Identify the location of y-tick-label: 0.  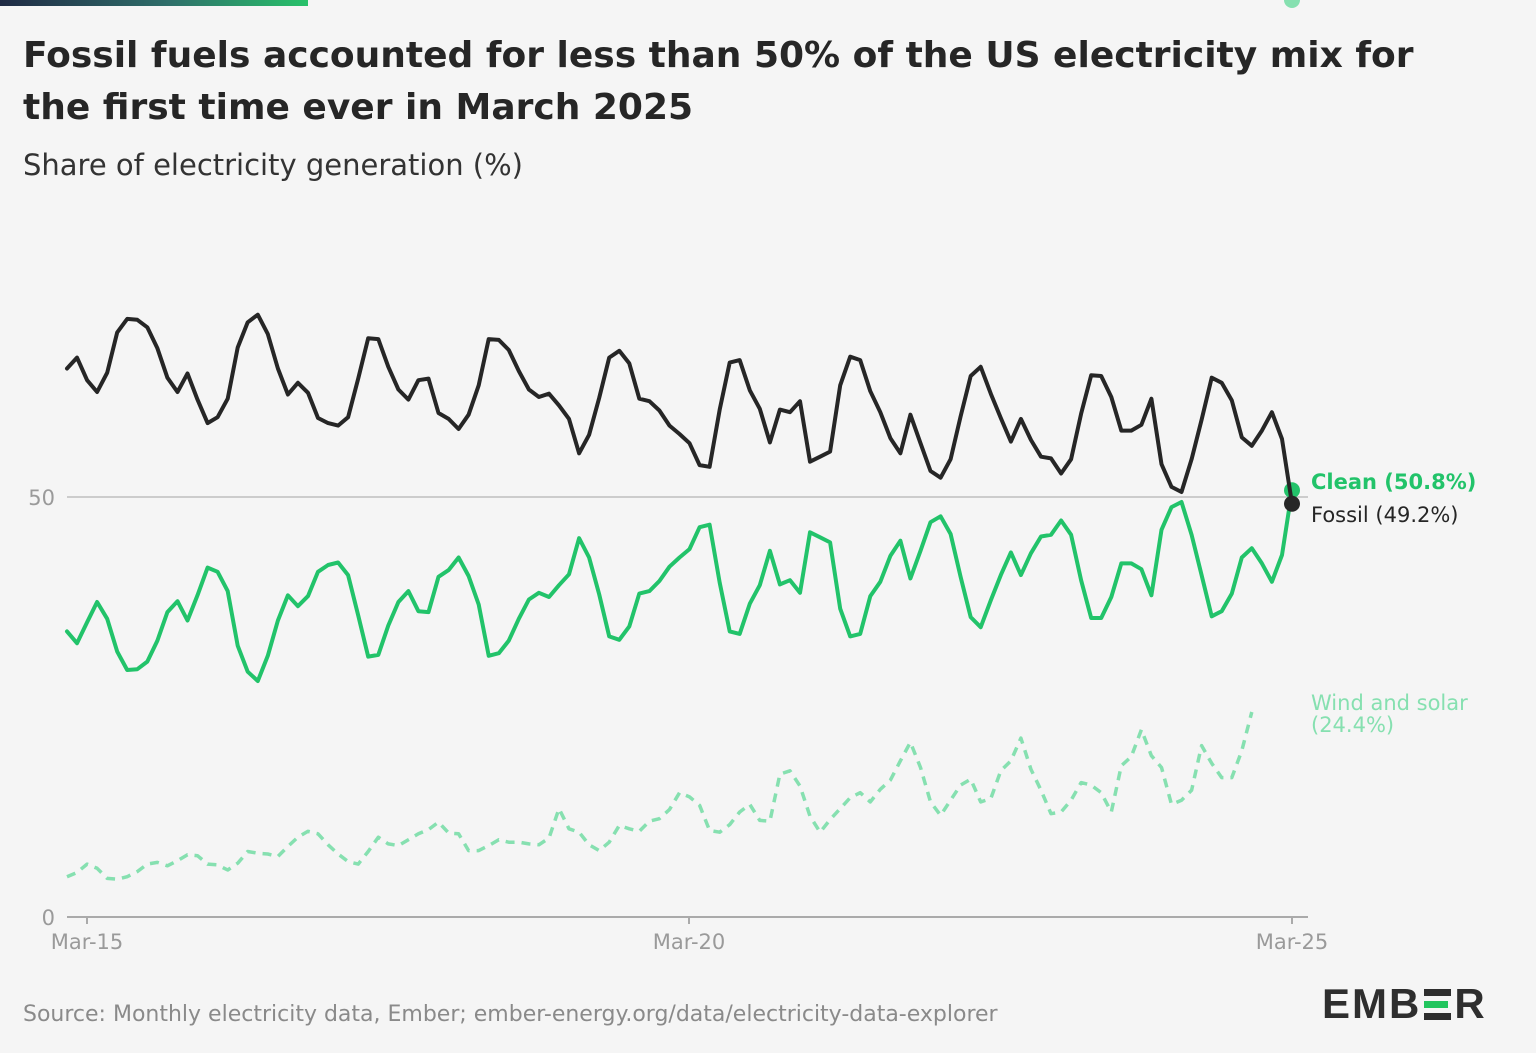
(48, 918).